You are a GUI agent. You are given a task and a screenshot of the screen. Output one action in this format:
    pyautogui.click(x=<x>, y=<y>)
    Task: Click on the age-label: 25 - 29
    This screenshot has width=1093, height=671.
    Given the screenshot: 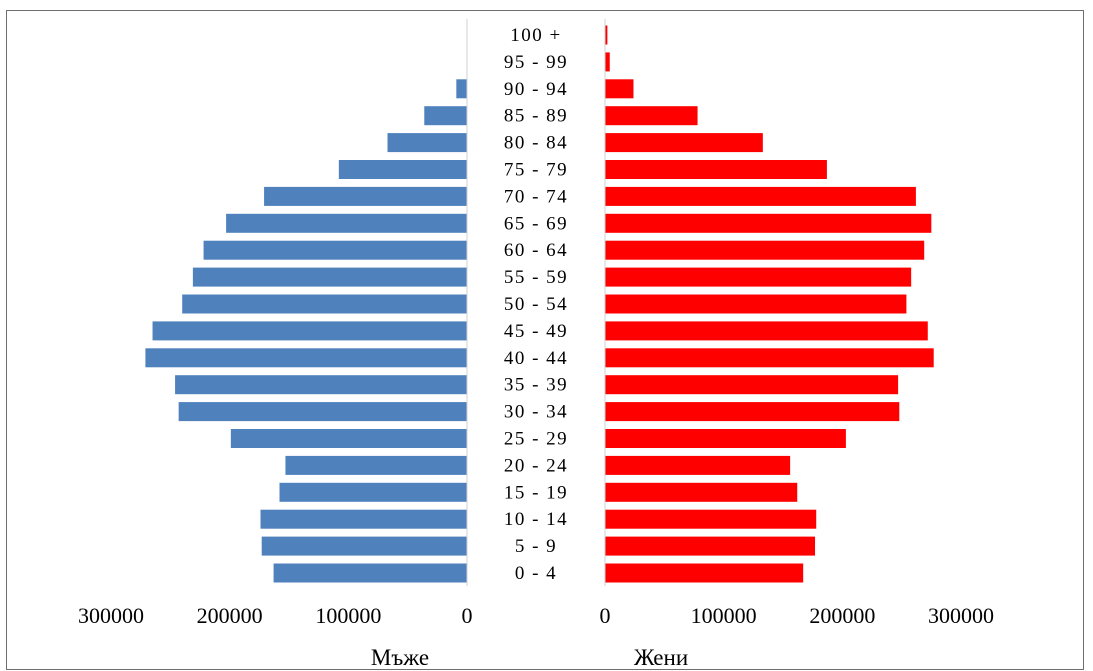 What is the action you would take?
    pyautogui.click(x=536, y=439)
    